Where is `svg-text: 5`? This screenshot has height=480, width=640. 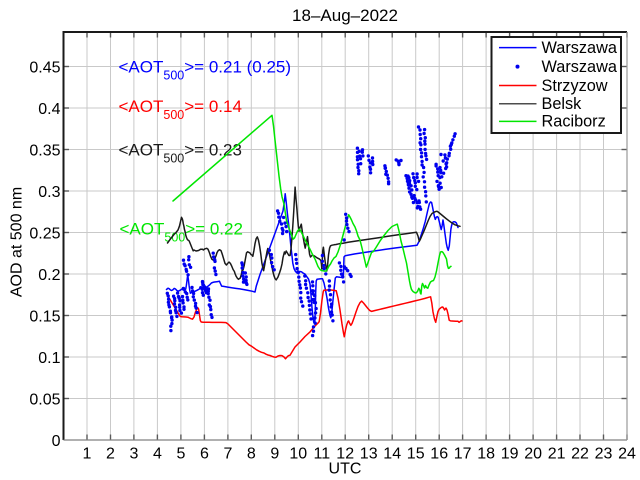 svg-text: 5 is located at coordinates (180, 453).